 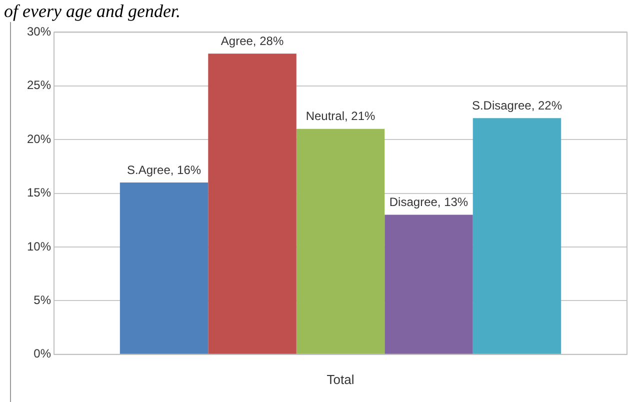 What do you see at coordinates (39, 139) in the screenshot?
I see `y-tick-label: 20%` at bounding box center [39, 139].